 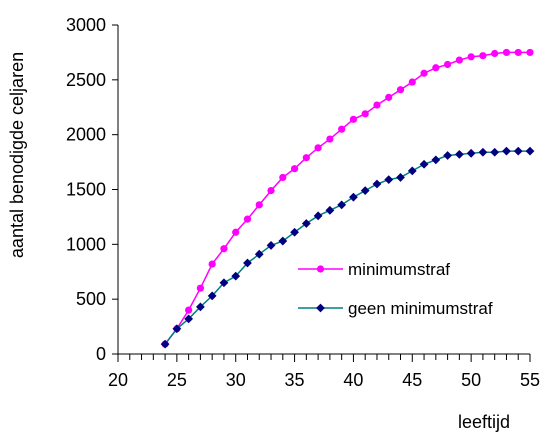 I want to click on y-tick-label: 1000, so click(x=86, y=244).